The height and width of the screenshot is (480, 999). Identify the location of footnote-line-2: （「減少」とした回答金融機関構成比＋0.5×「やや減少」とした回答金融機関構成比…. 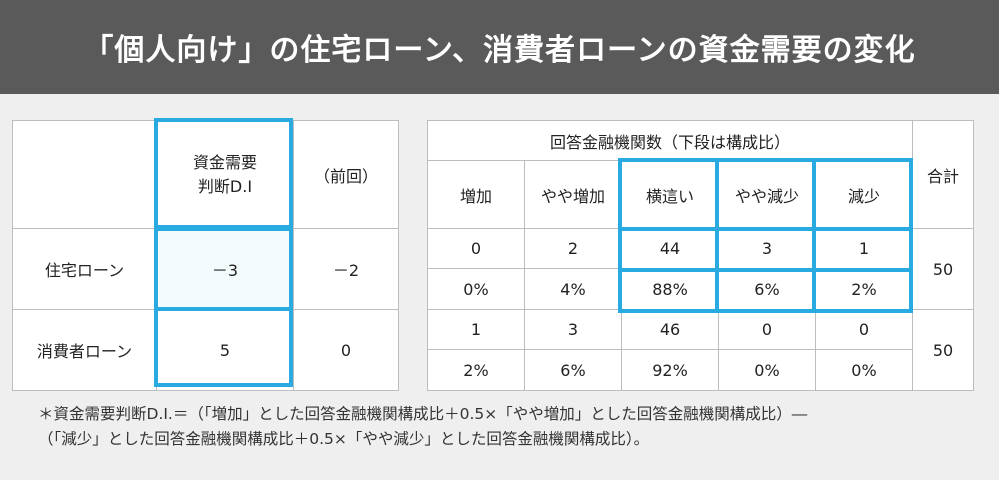
(344, 439).